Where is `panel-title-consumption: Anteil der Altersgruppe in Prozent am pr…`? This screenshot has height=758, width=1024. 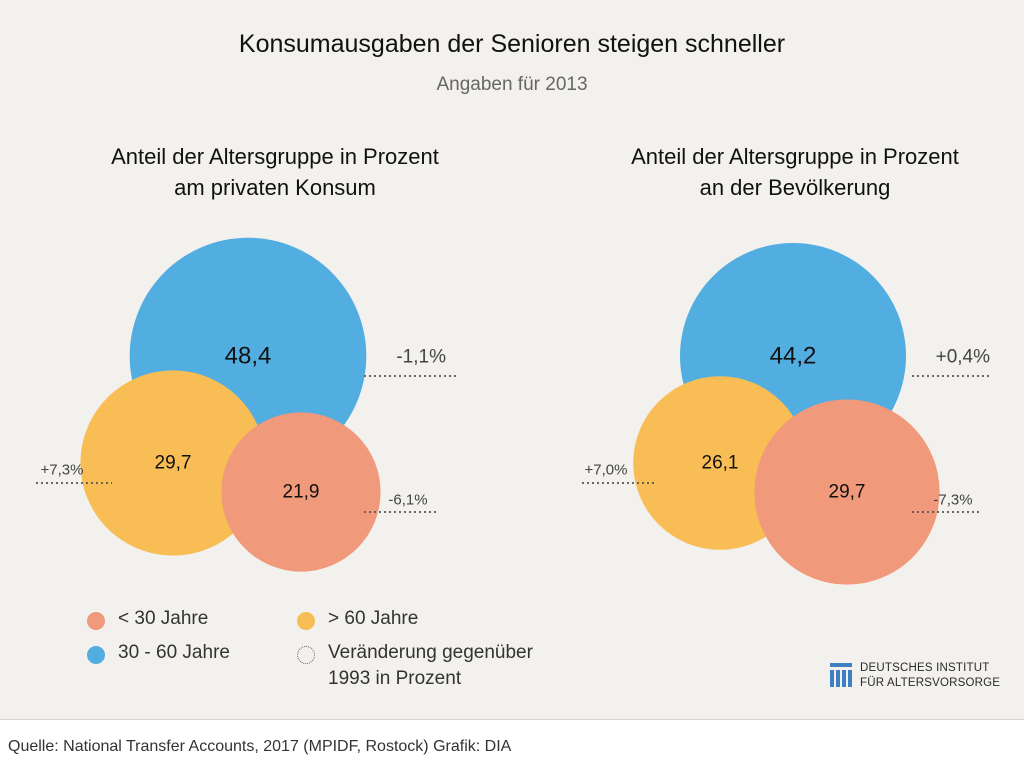
panel-title-consumption: Anteil der Altersgruppe in Prozent am pr… is located at coordinates (275, 172).